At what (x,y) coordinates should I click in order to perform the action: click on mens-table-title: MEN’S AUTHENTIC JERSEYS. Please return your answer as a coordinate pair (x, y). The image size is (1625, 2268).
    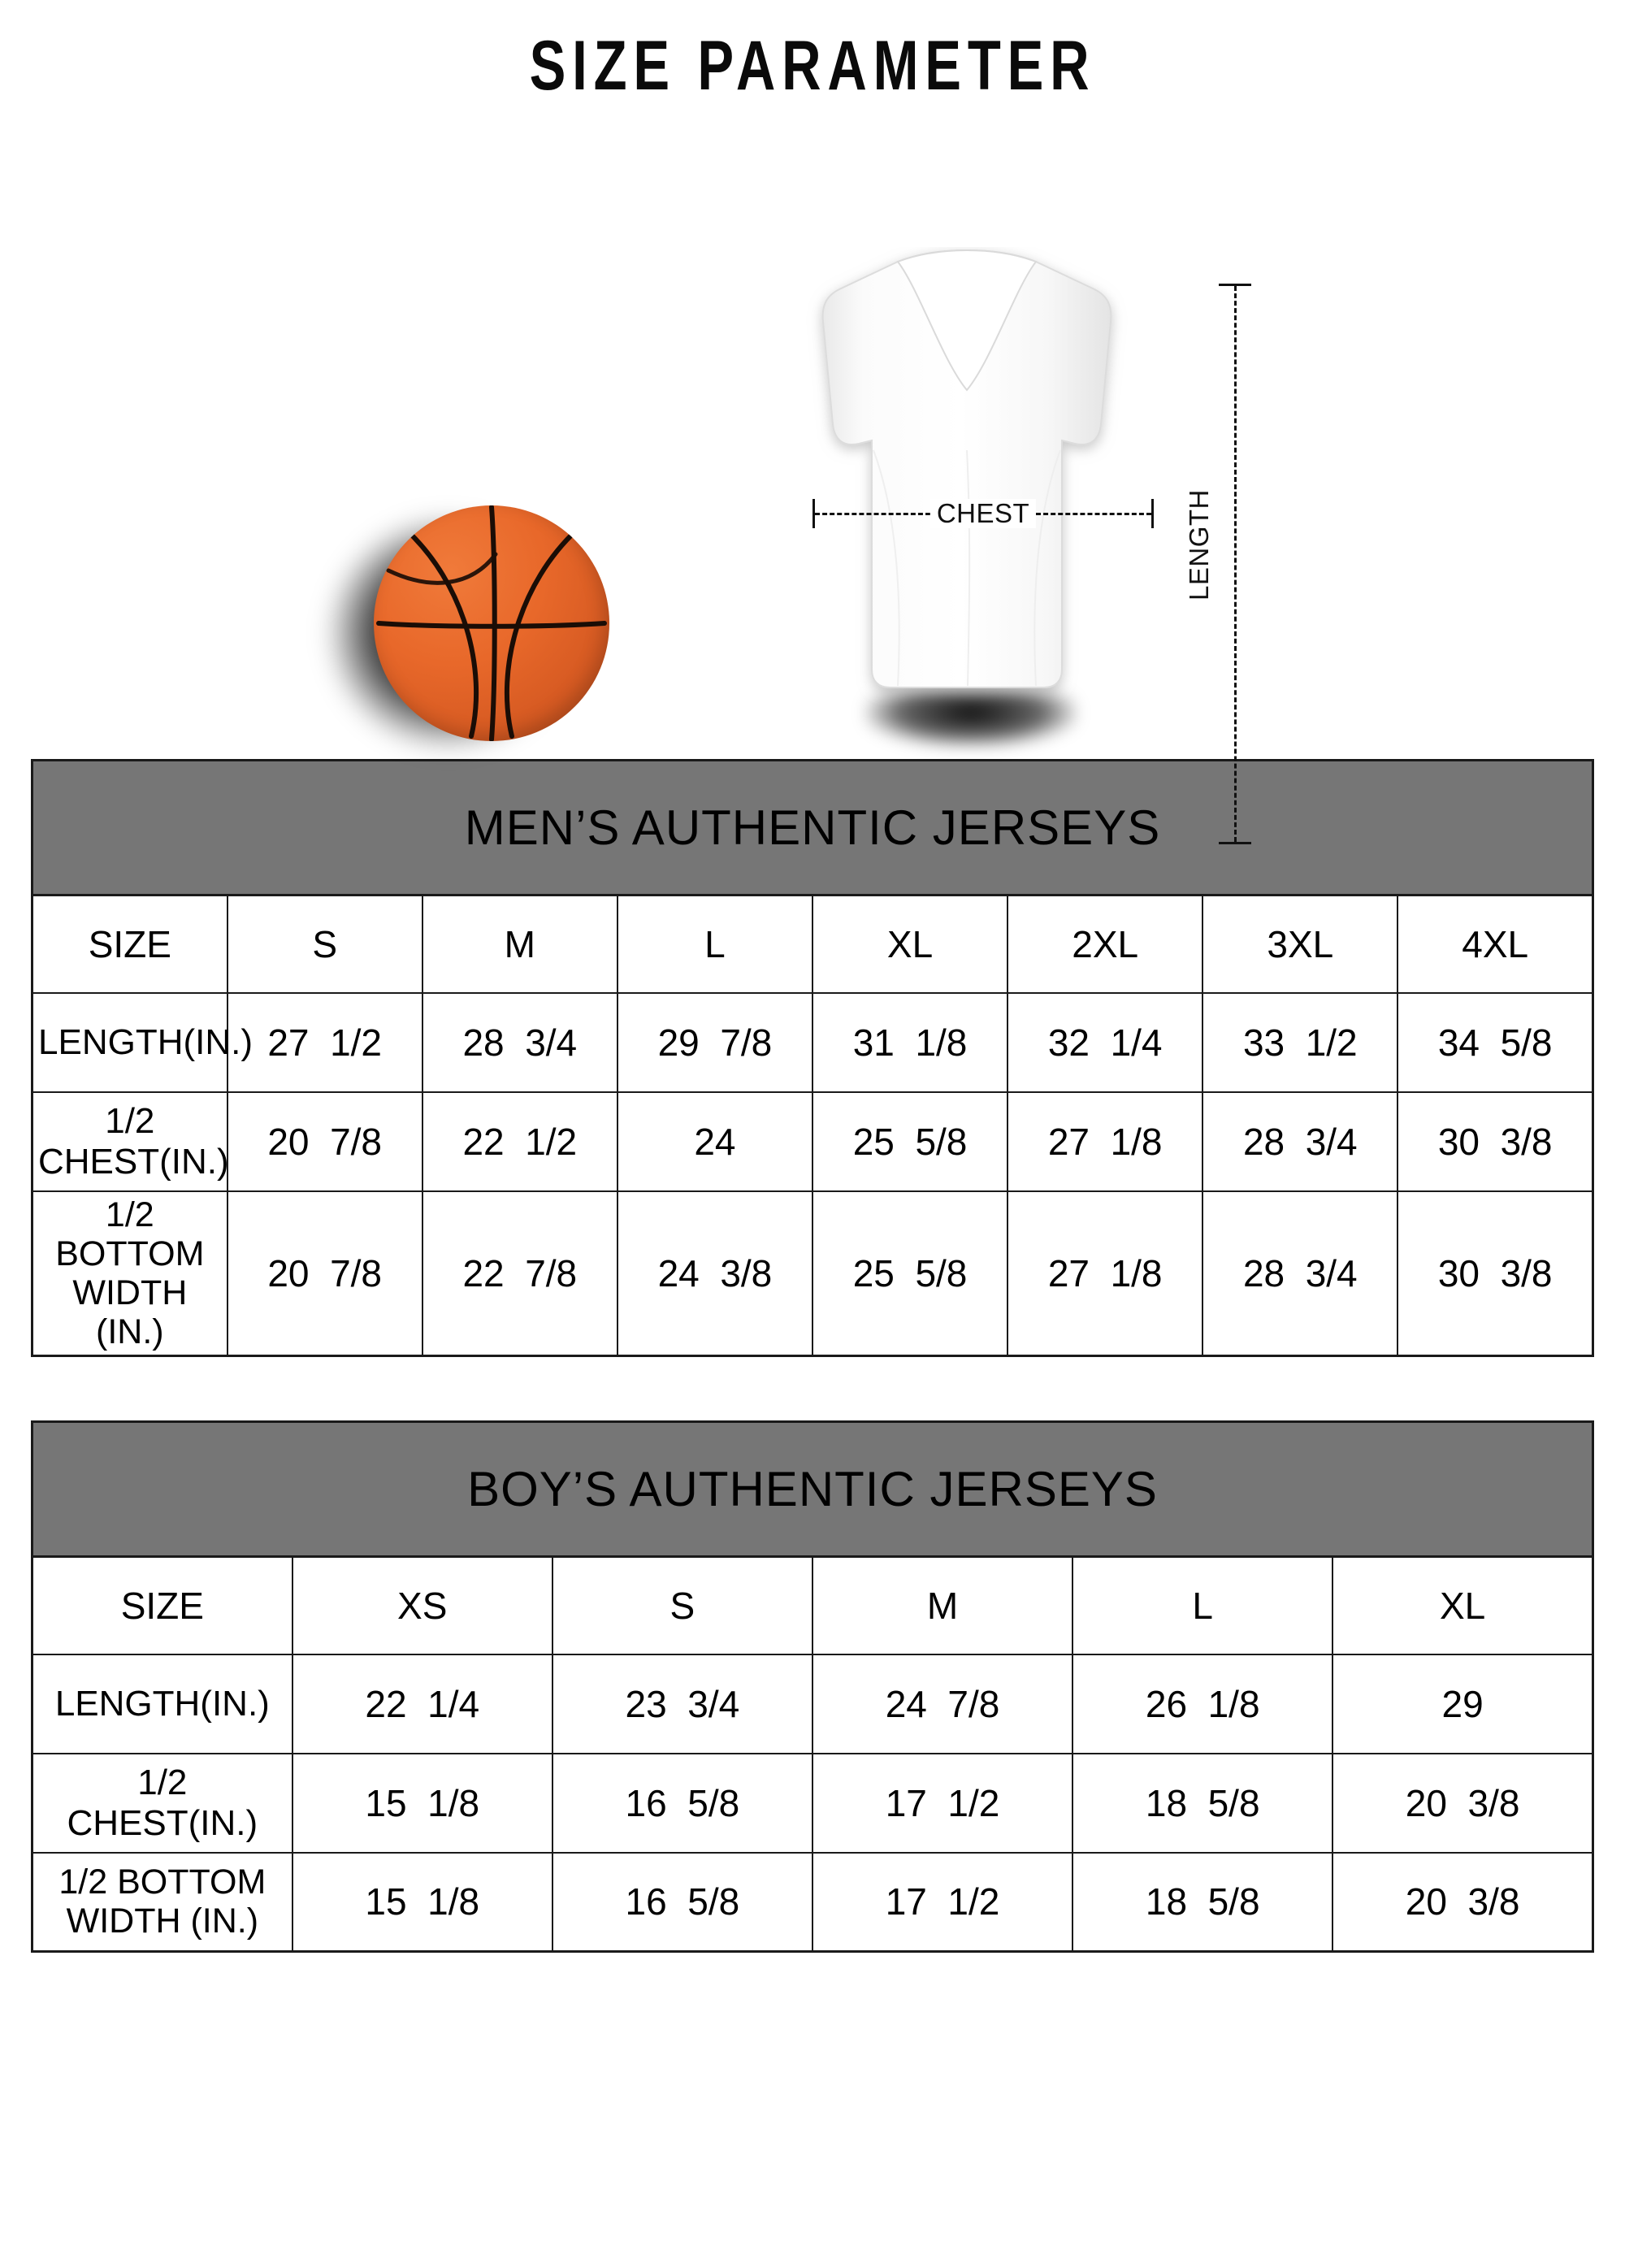
    Looking at the image, I should click on (812, 827).